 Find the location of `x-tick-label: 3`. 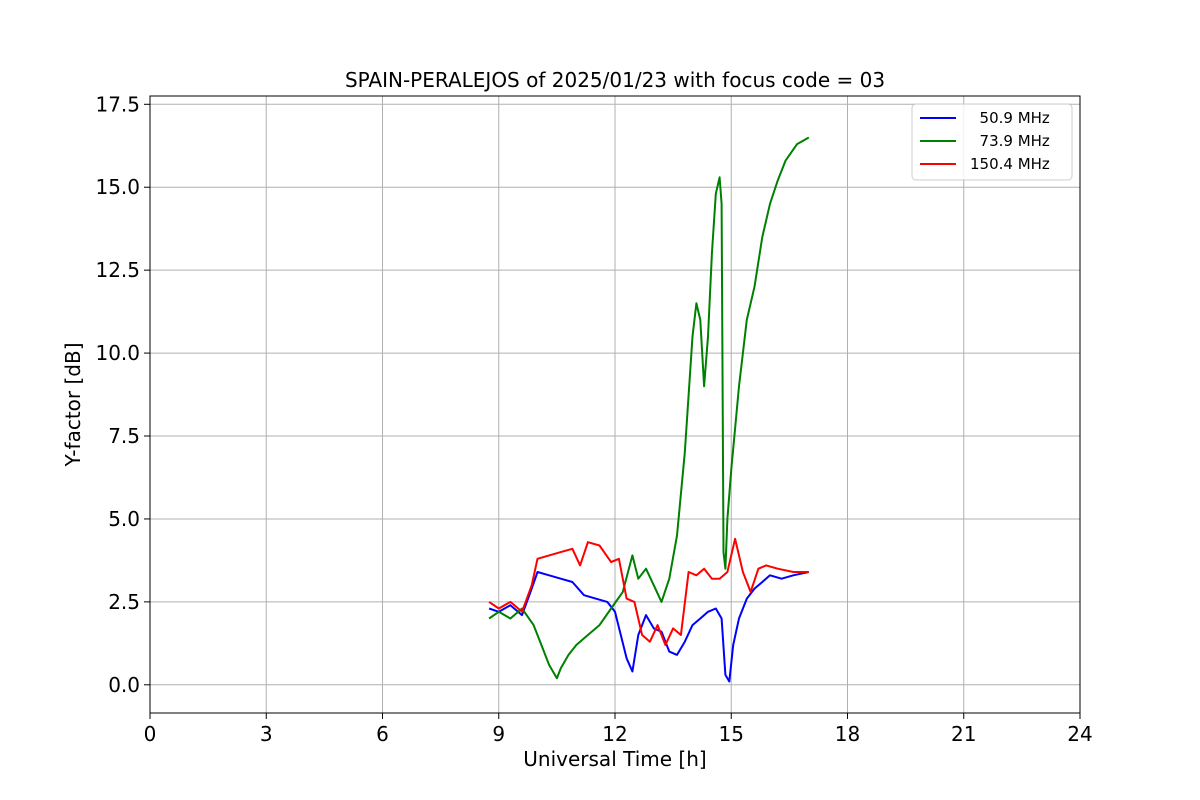

x-tick-label: 3 is located at coordinates (266, 734).